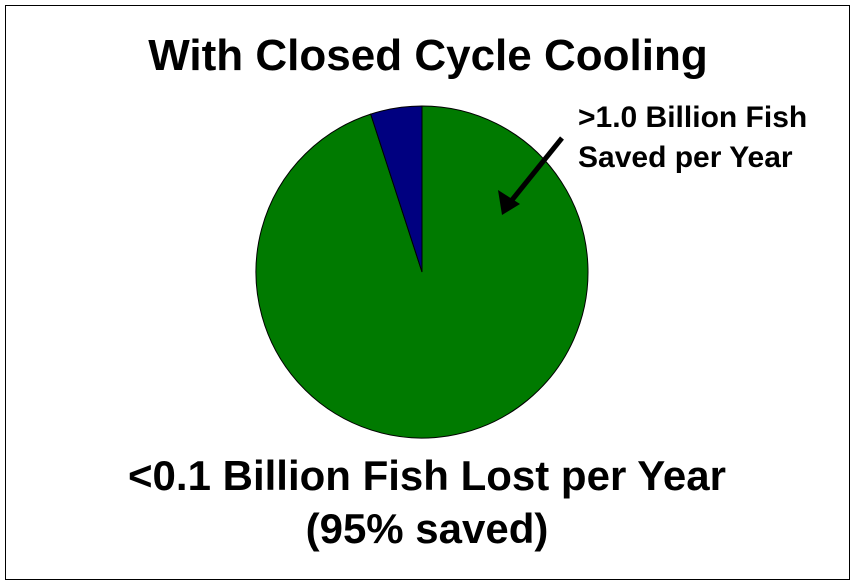 The width and height of the screenshot is (855, 585). Describe the element at coordinates (685, 157) in the screenshot. I see `annotation-line: Saved per Year` at that location.